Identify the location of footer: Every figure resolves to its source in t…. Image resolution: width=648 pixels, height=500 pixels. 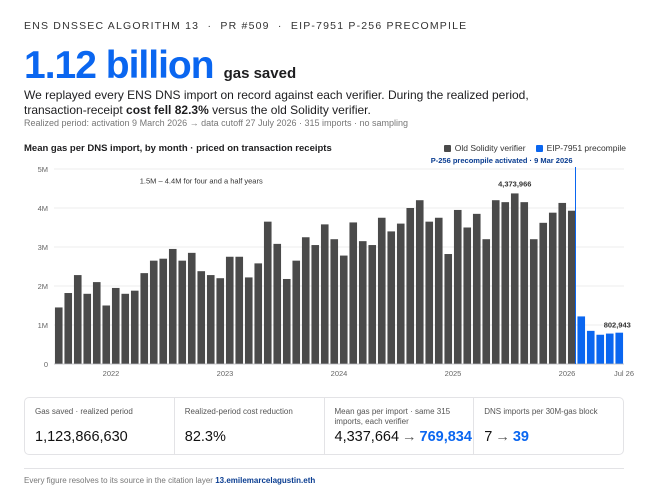
(169, 480).